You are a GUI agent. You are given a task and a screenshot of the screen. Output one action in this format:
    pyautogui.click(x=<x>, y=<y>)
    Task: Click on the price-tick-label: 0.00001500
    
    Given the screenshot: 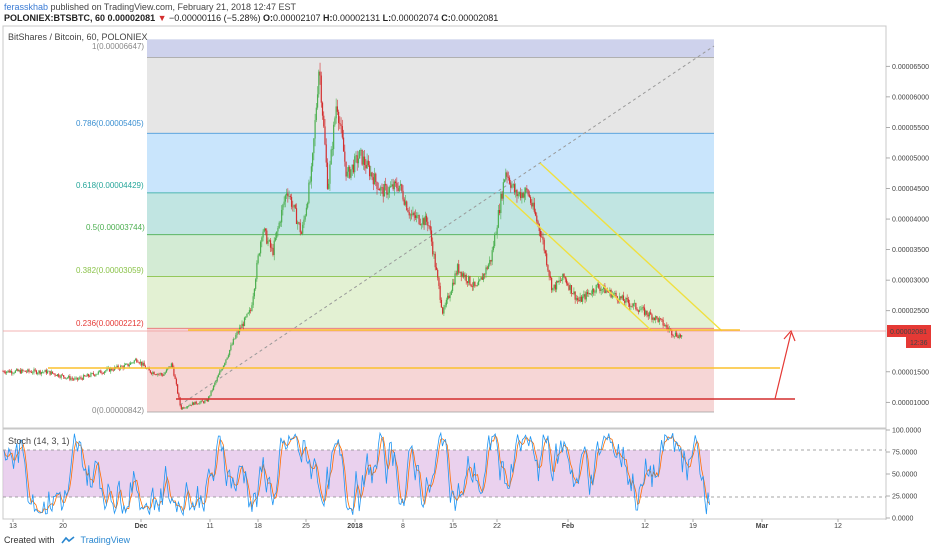 What is the action you would take?
    pyautogui.click(x=910, y=372)
    